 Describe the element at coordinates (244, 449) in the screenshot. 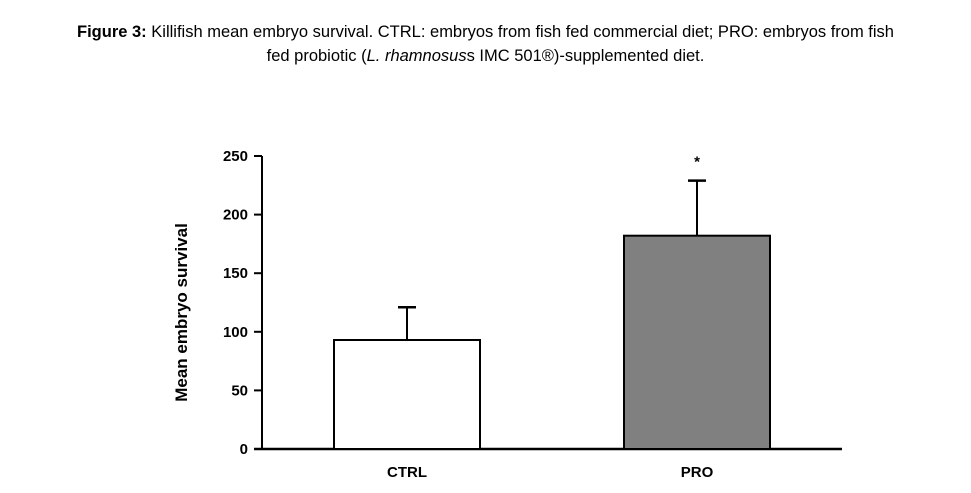

I see `y-tick-label: 0` at that location.